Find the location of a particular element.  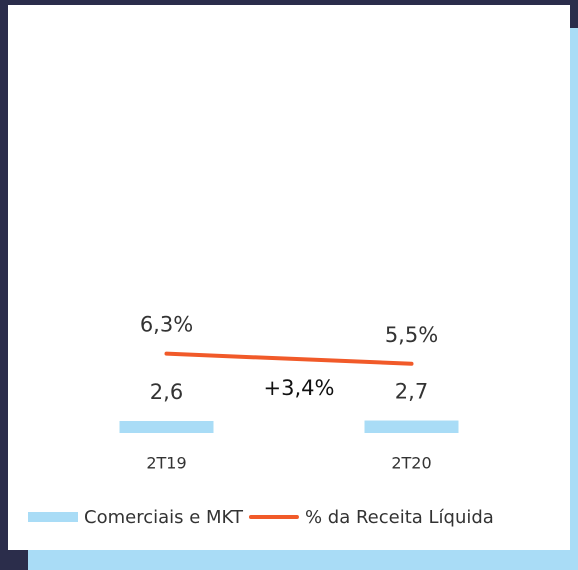

x-tick-label: 2T20 is located at coordinates (411, 463).